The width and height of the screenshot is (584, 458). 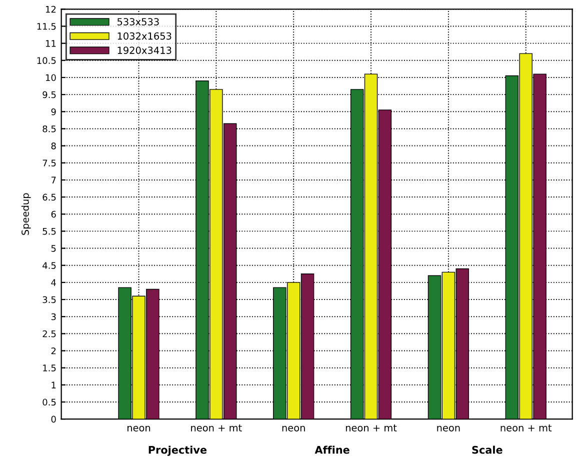 I want to click on y-tick-label: 4, so click(x=53, y=282).